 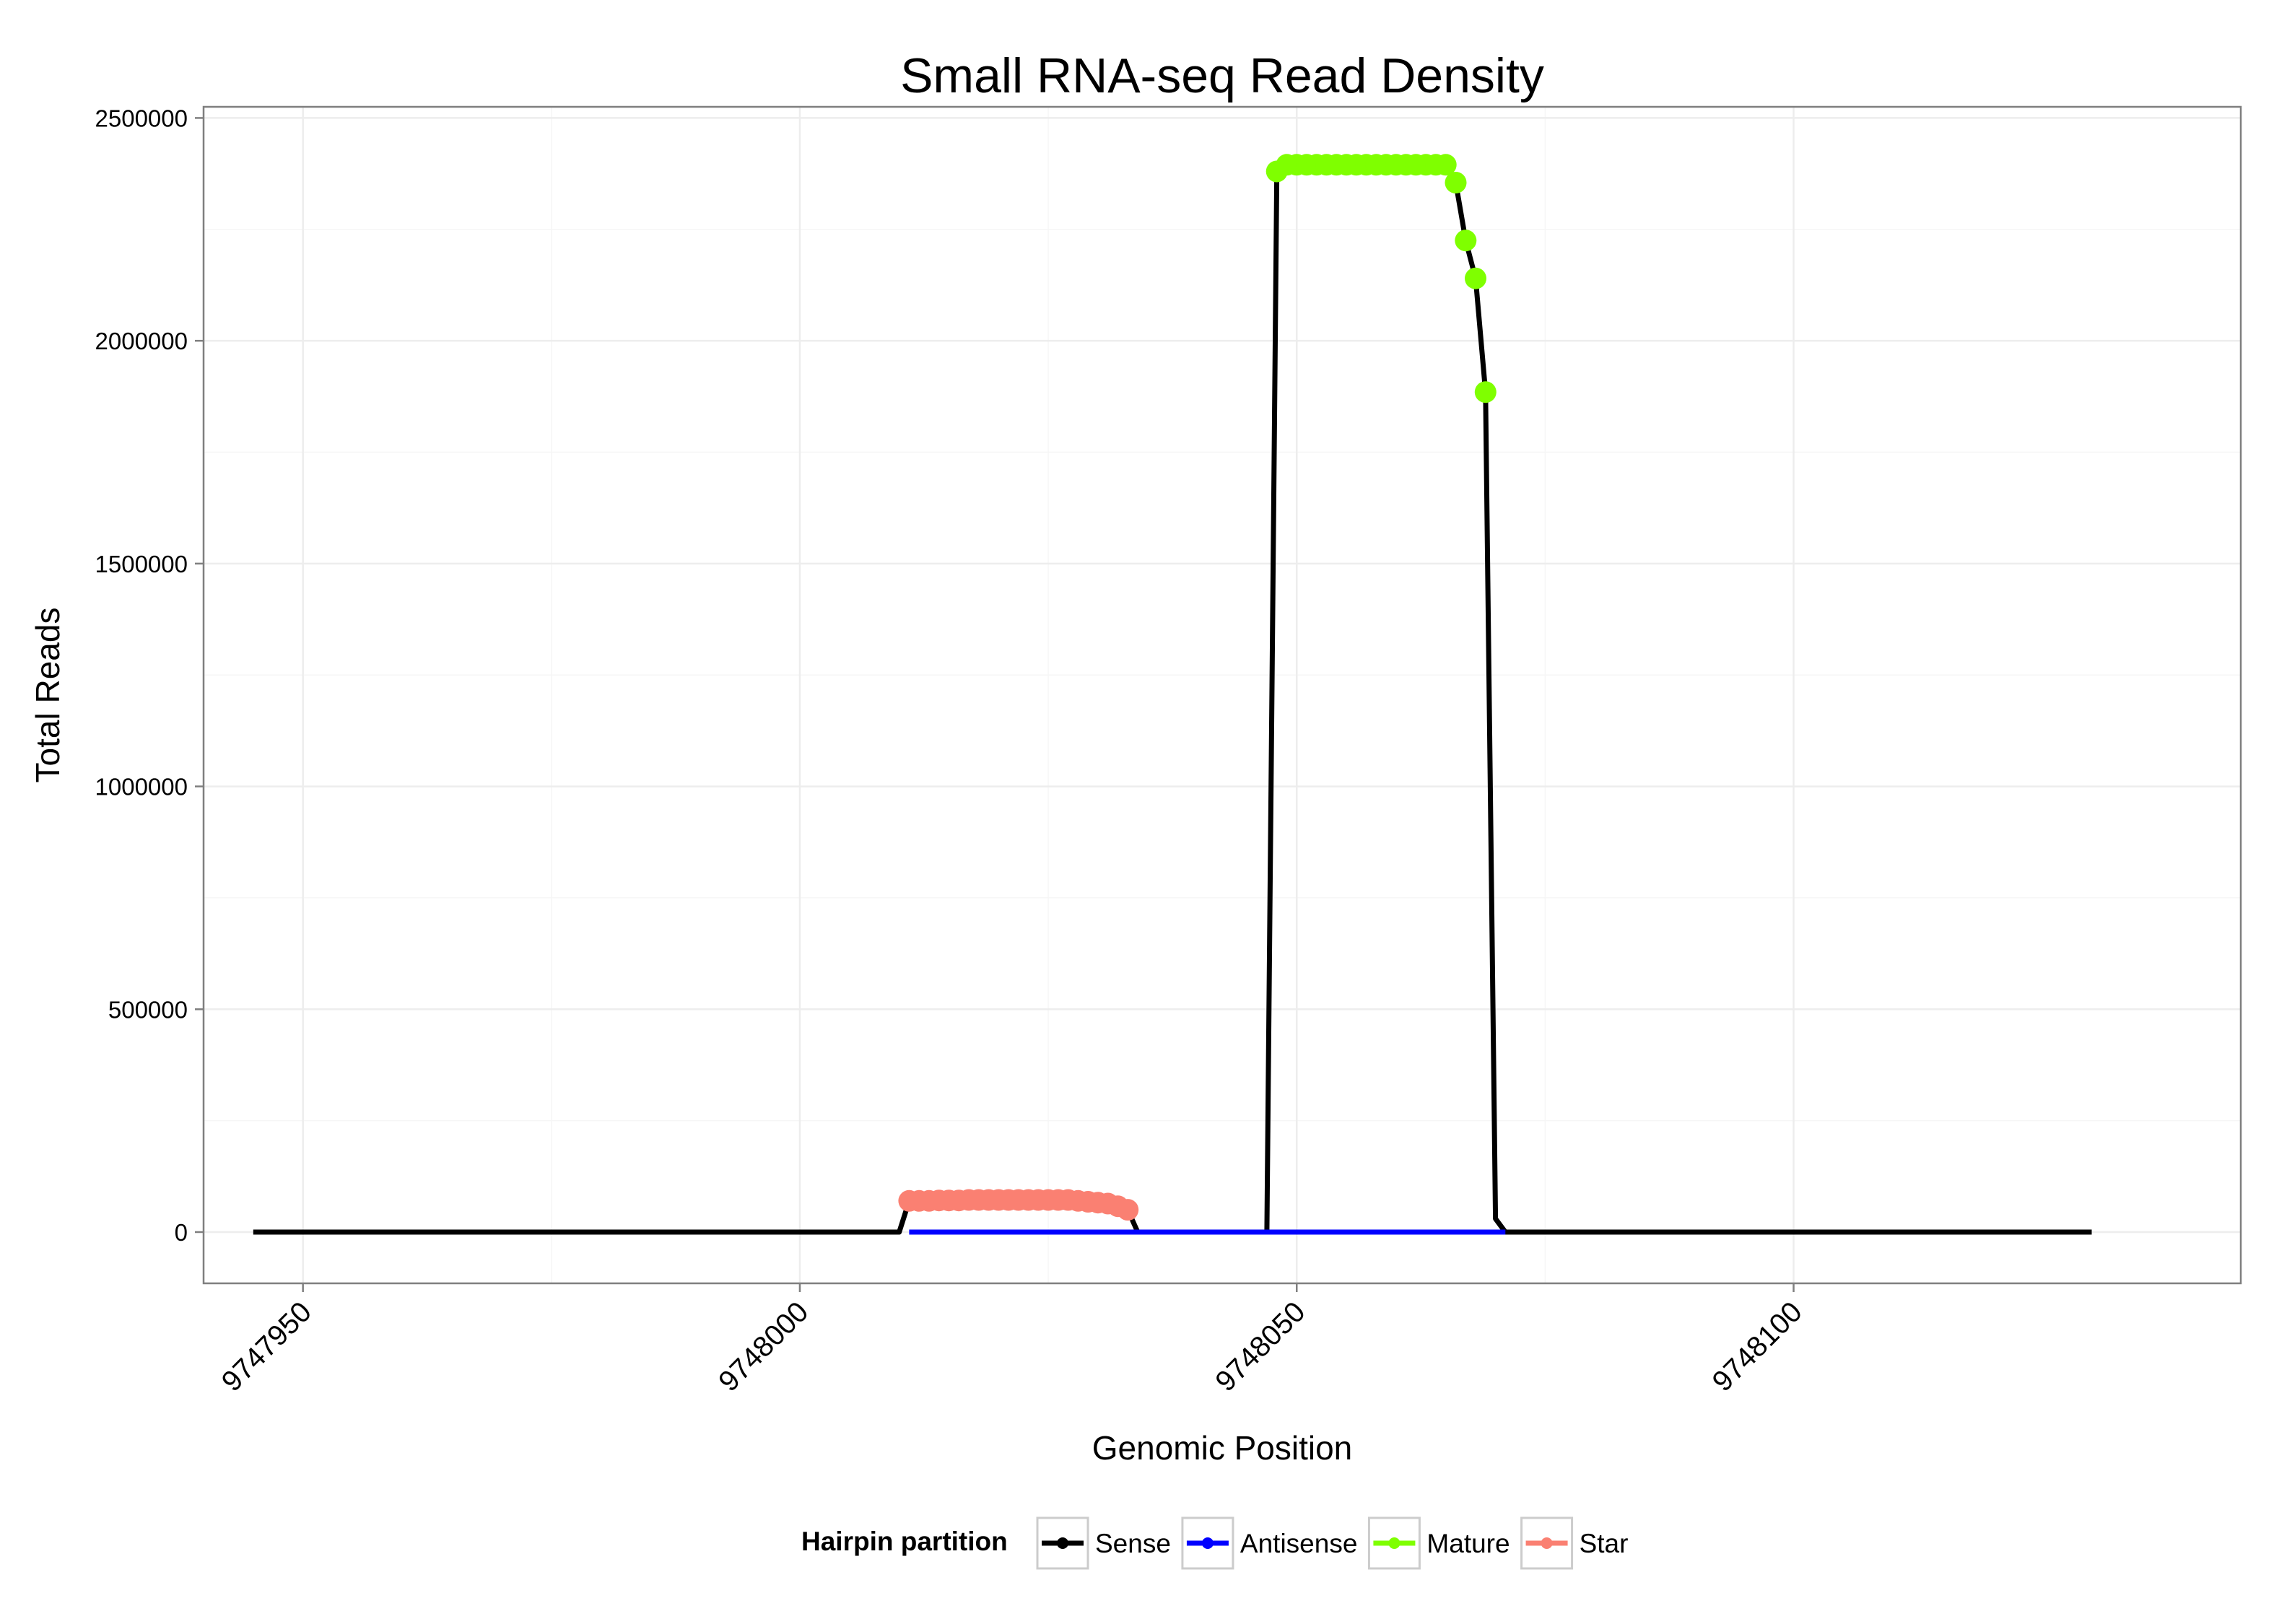 I want to click on y-tick-label: 2500000, so click(x=142, y=118).